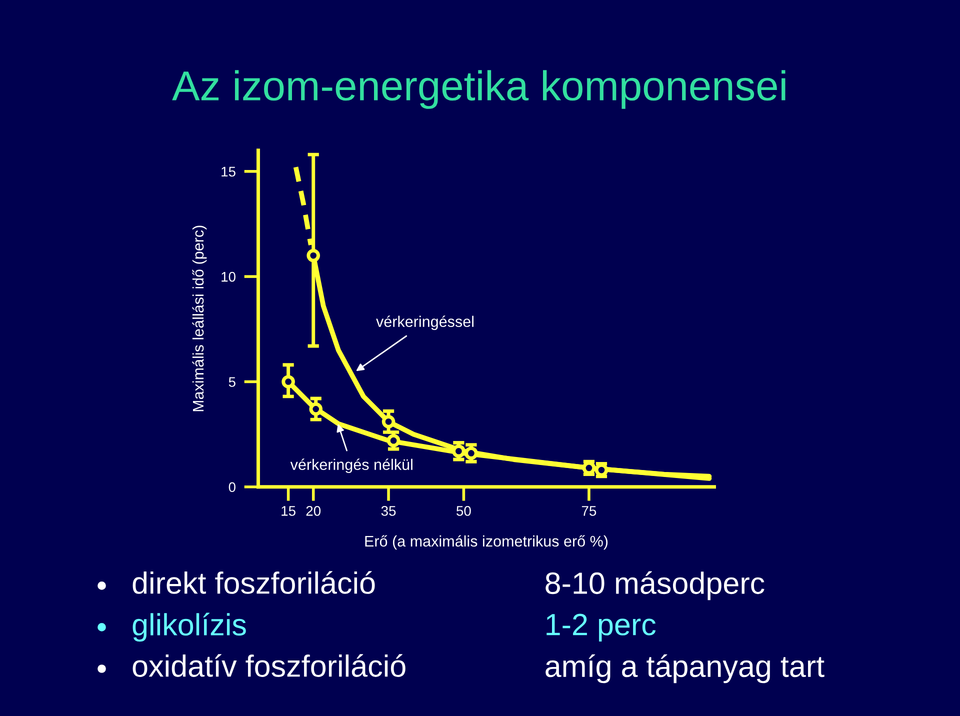 The width and height of the screenshot is (960, 716). I want to click on x-tick-label: 35, so click(388, 511).